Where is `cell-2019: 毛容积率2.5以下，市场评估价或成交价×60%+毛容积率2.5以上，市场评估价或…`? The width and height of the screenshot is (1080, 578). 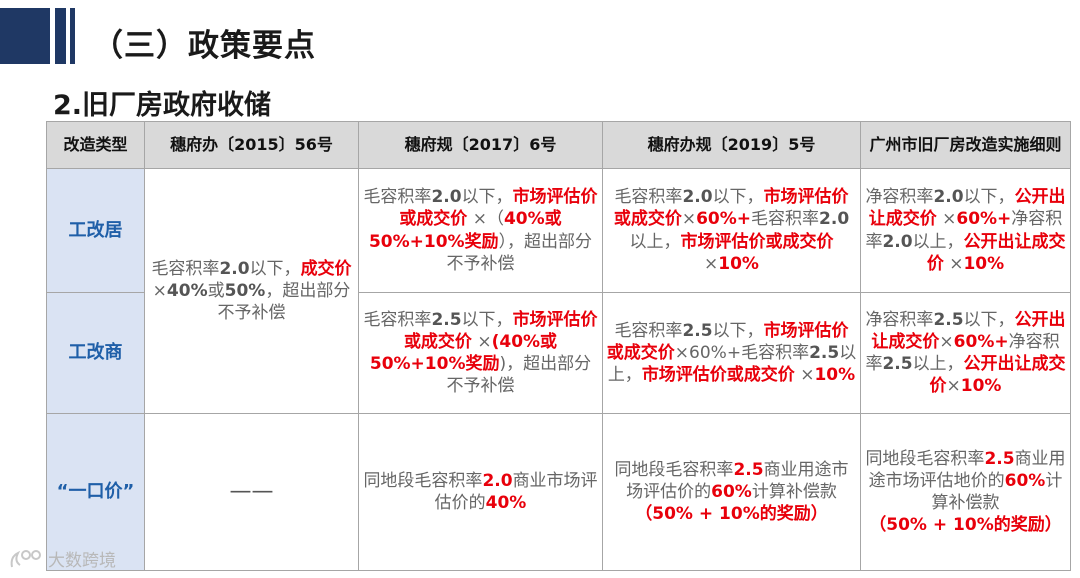
cell-2019: 毛容积率2.5以下，市场评估价或成交价×60%+毛容积率2.5以上，市场评估价或… is located at coordinates (731, 353).